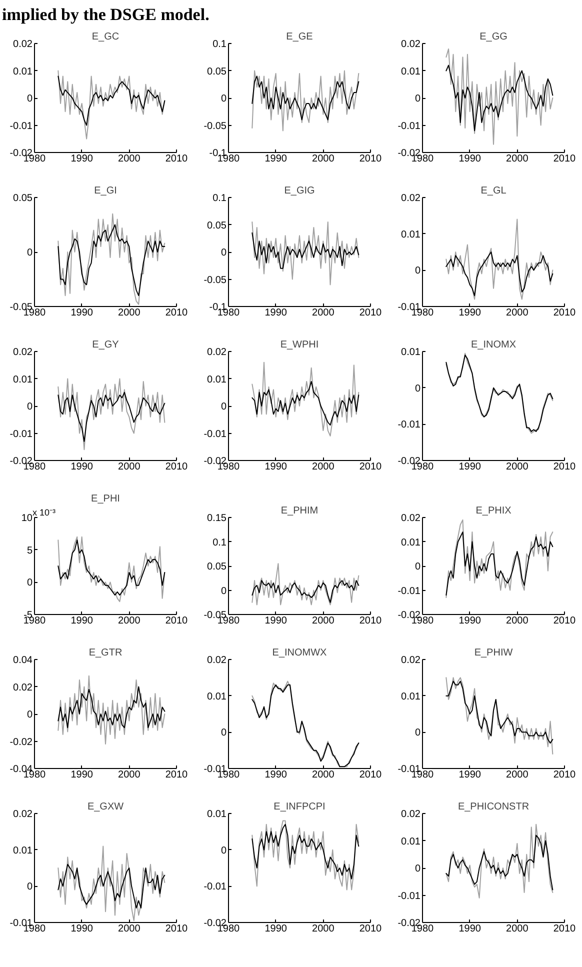  I want to click on y-tick-label: 5, so click(29, 550).